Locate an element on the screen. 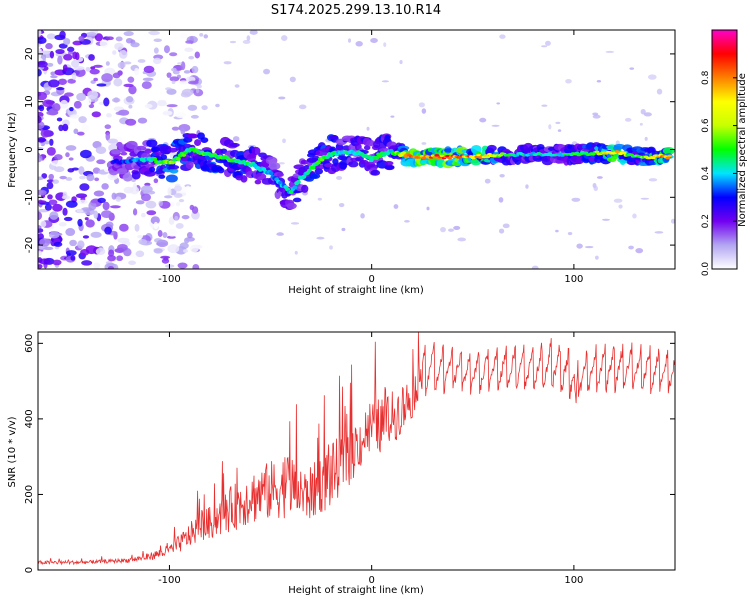 The height and width of the screenshot is (600, 750). colorbar-label: Normalized spectral amplitude is located at coordinates (742, 150).